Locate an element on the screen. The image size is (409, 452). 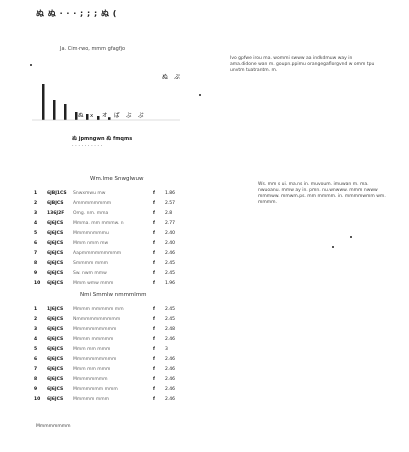
cell-title: Aapmmmmmmmmm is located at coordinates (97, 253).